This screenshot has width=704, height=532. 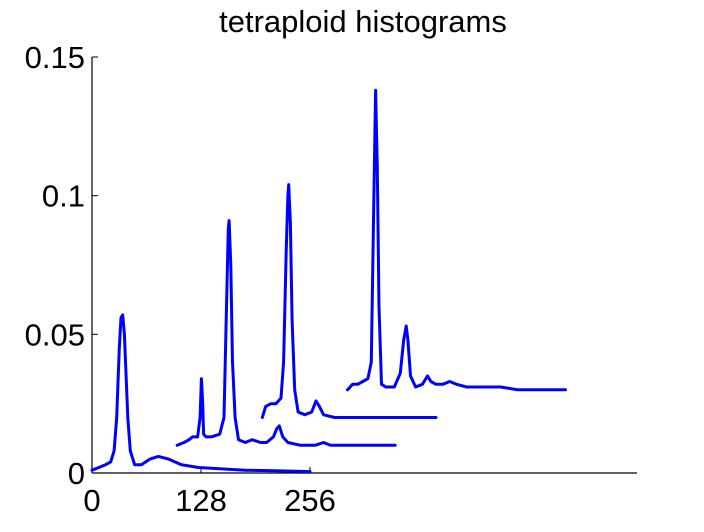 What do you see at coordinates (363, 21) in the screenshot?
I see `chart-title: tetraploid histograms` at bounding box center [363, 21].